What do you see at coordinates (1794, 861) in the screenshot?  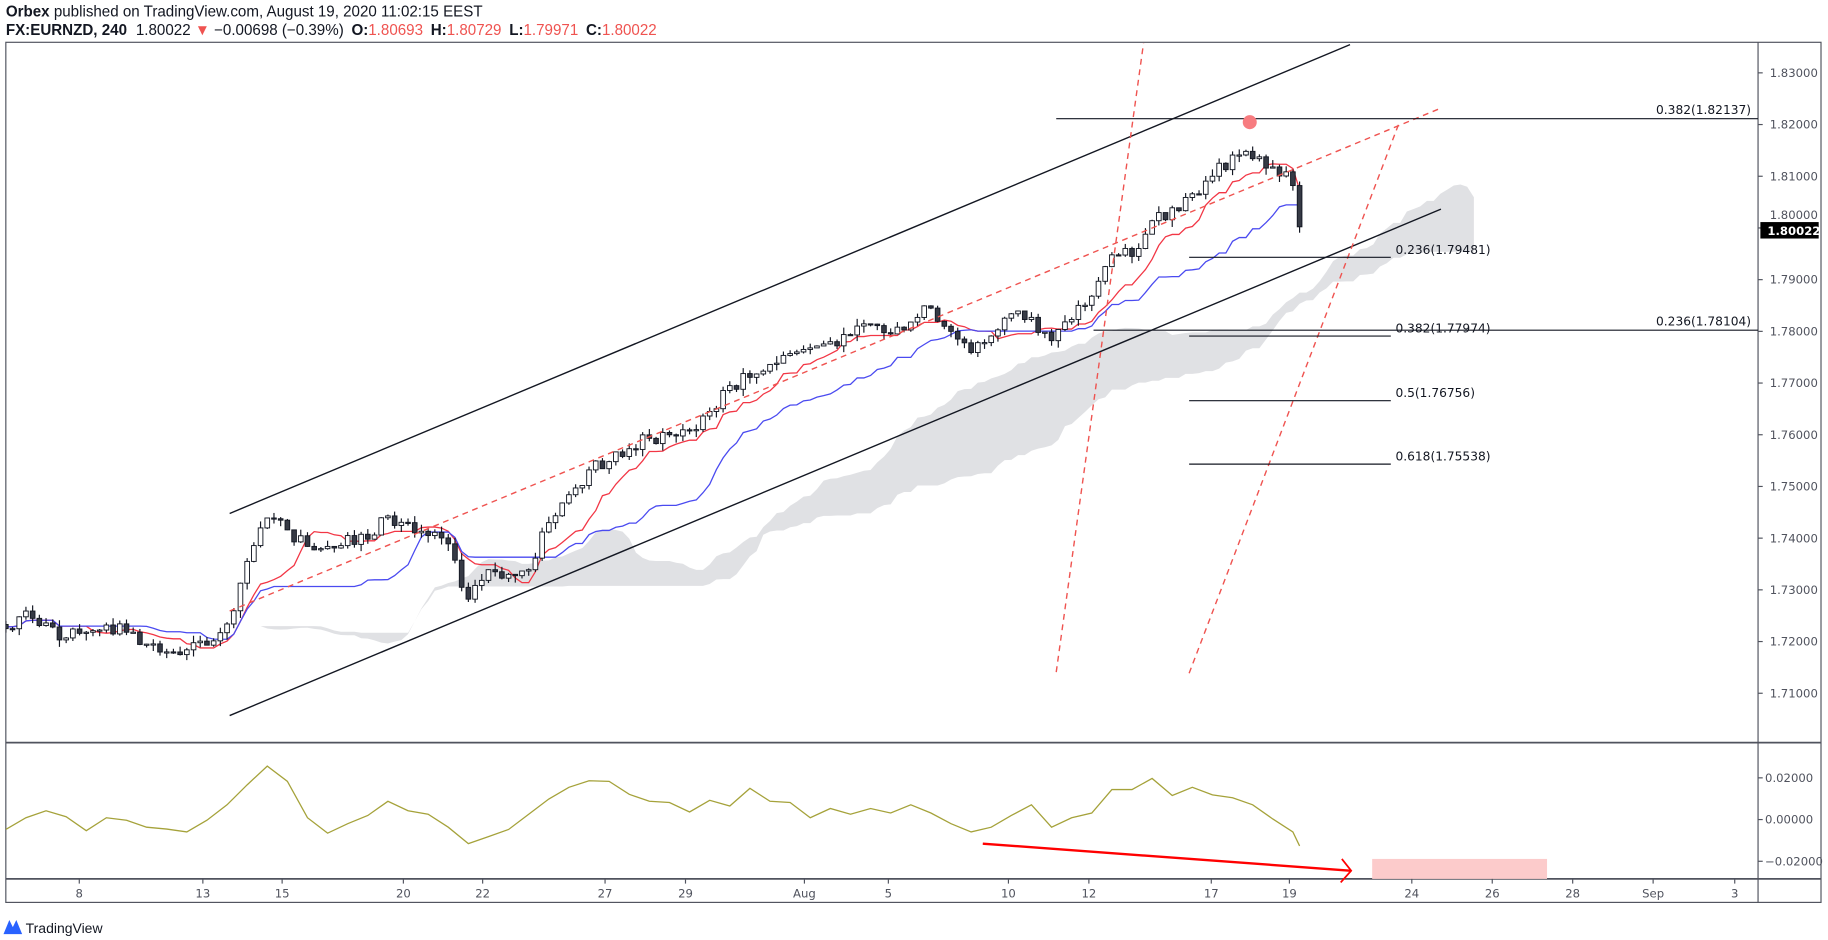 I see `osc-tick-label: −0.02000` at bounding box center [1794, 861].